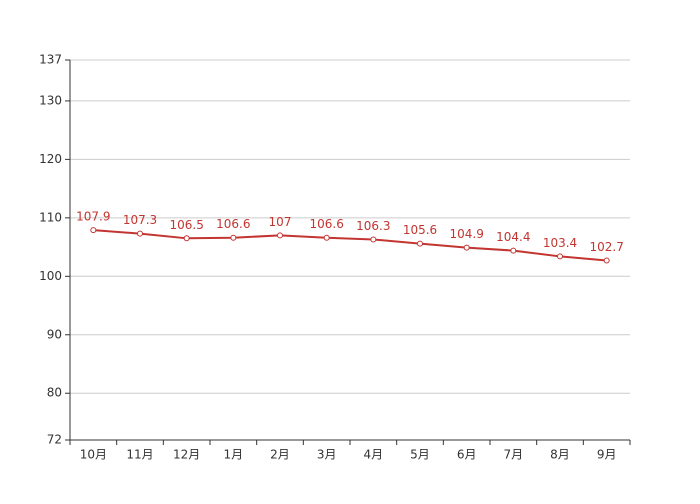 The image size is (700, 504). Describe the element at coordinates (54, 393) in the screenshot. I see `y-tick-label: 80` at that location.